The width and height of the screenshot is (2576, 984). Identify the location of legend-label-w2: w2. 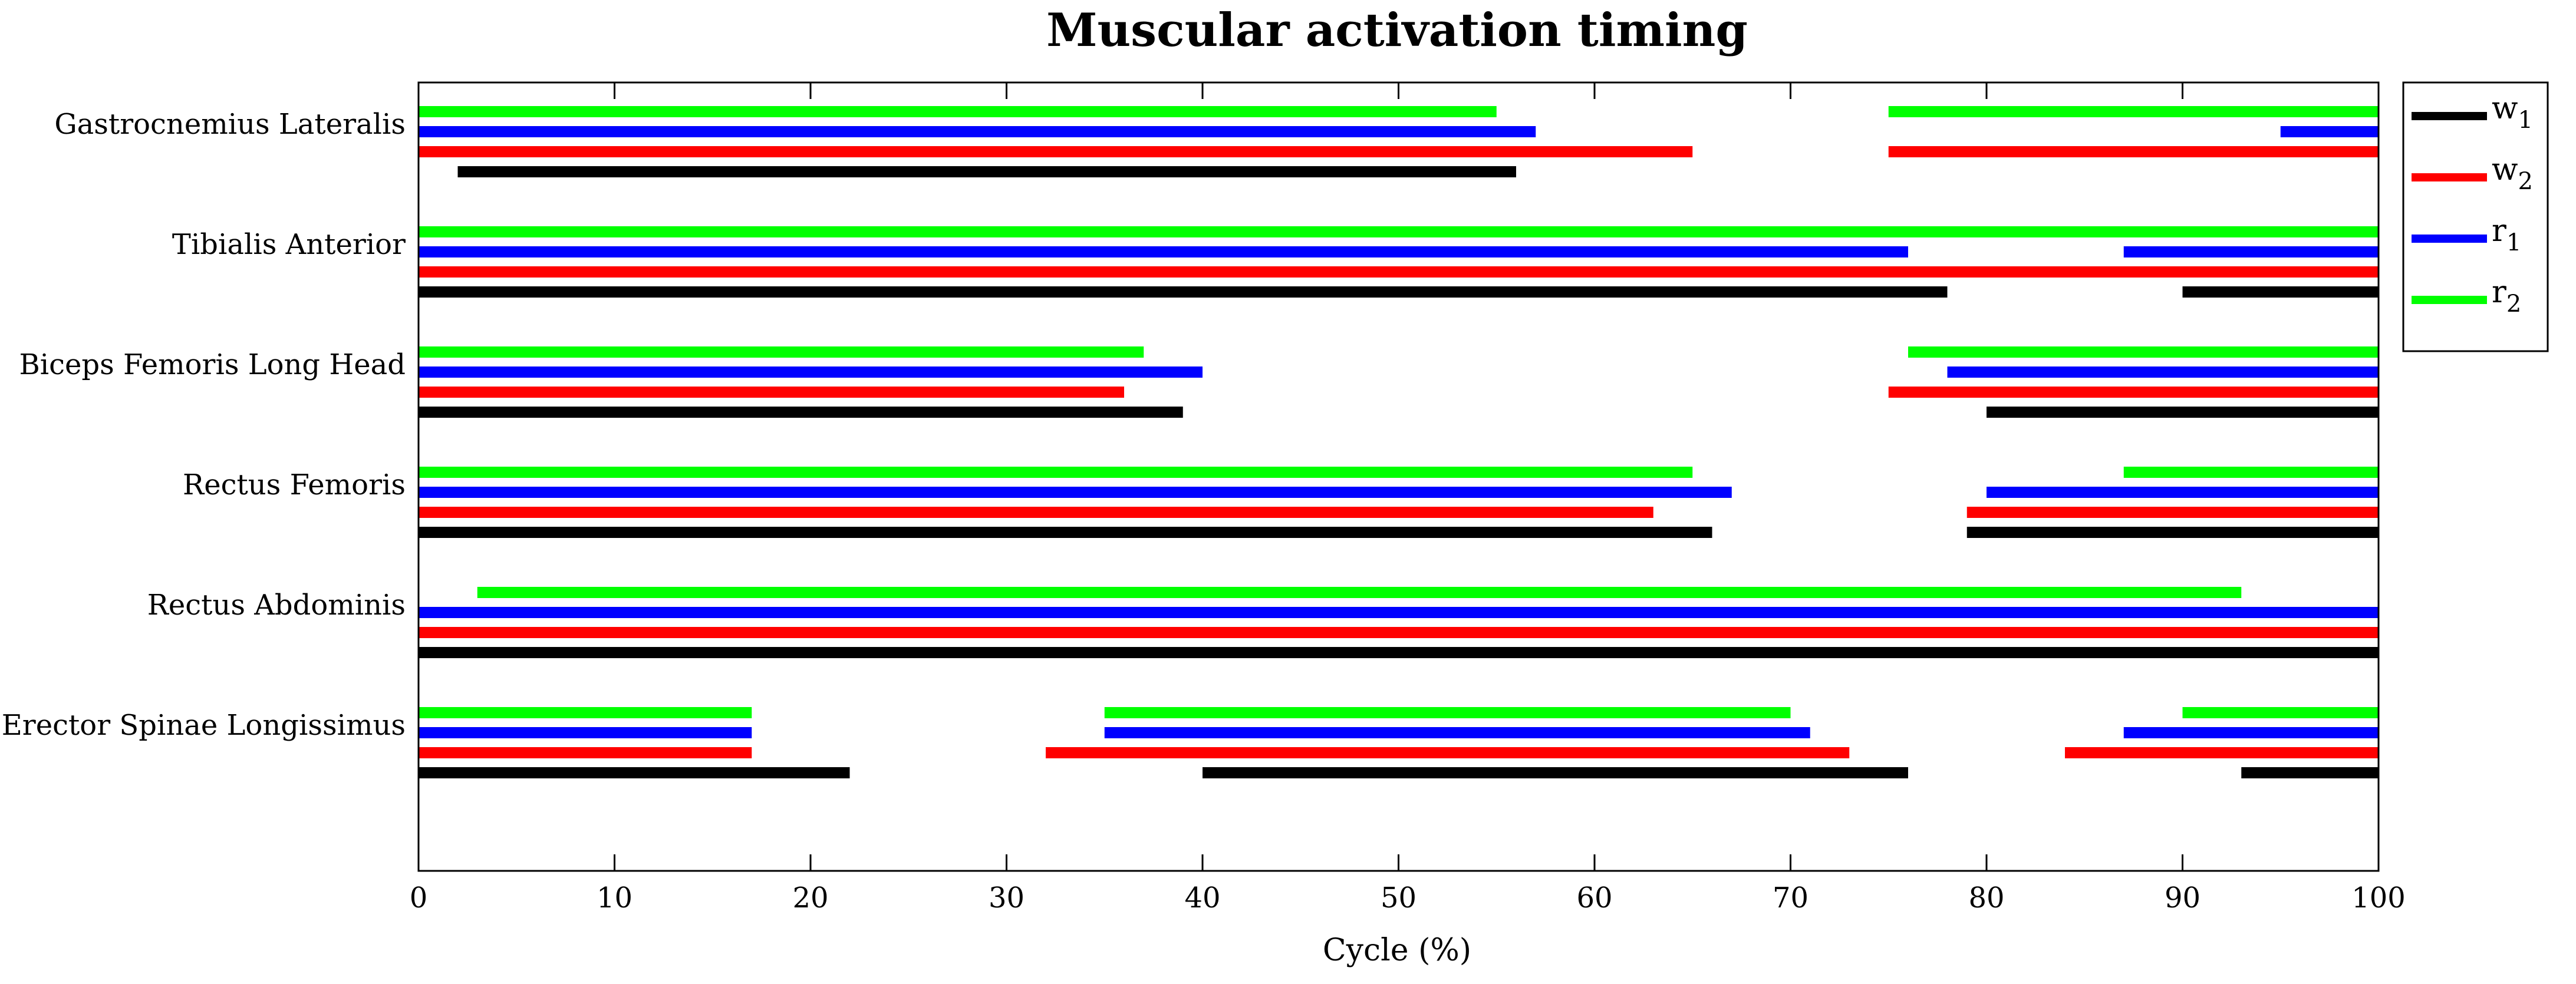
(2512, 174).